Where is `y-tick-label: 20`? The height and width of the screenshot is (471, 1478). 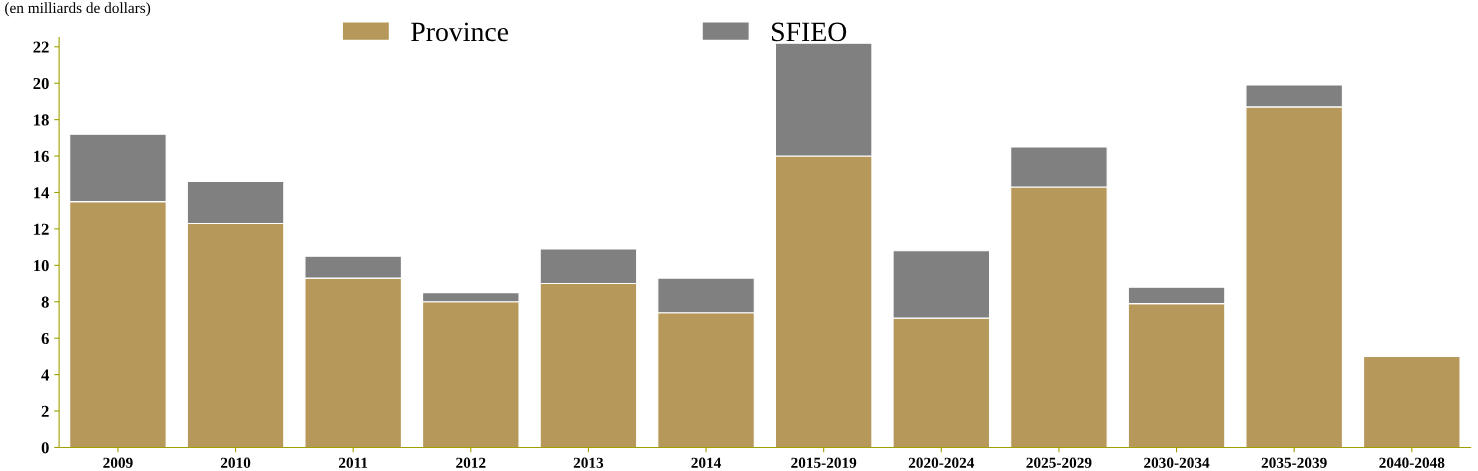 y-tick-label: 20 is located at coordinates (41, 83).